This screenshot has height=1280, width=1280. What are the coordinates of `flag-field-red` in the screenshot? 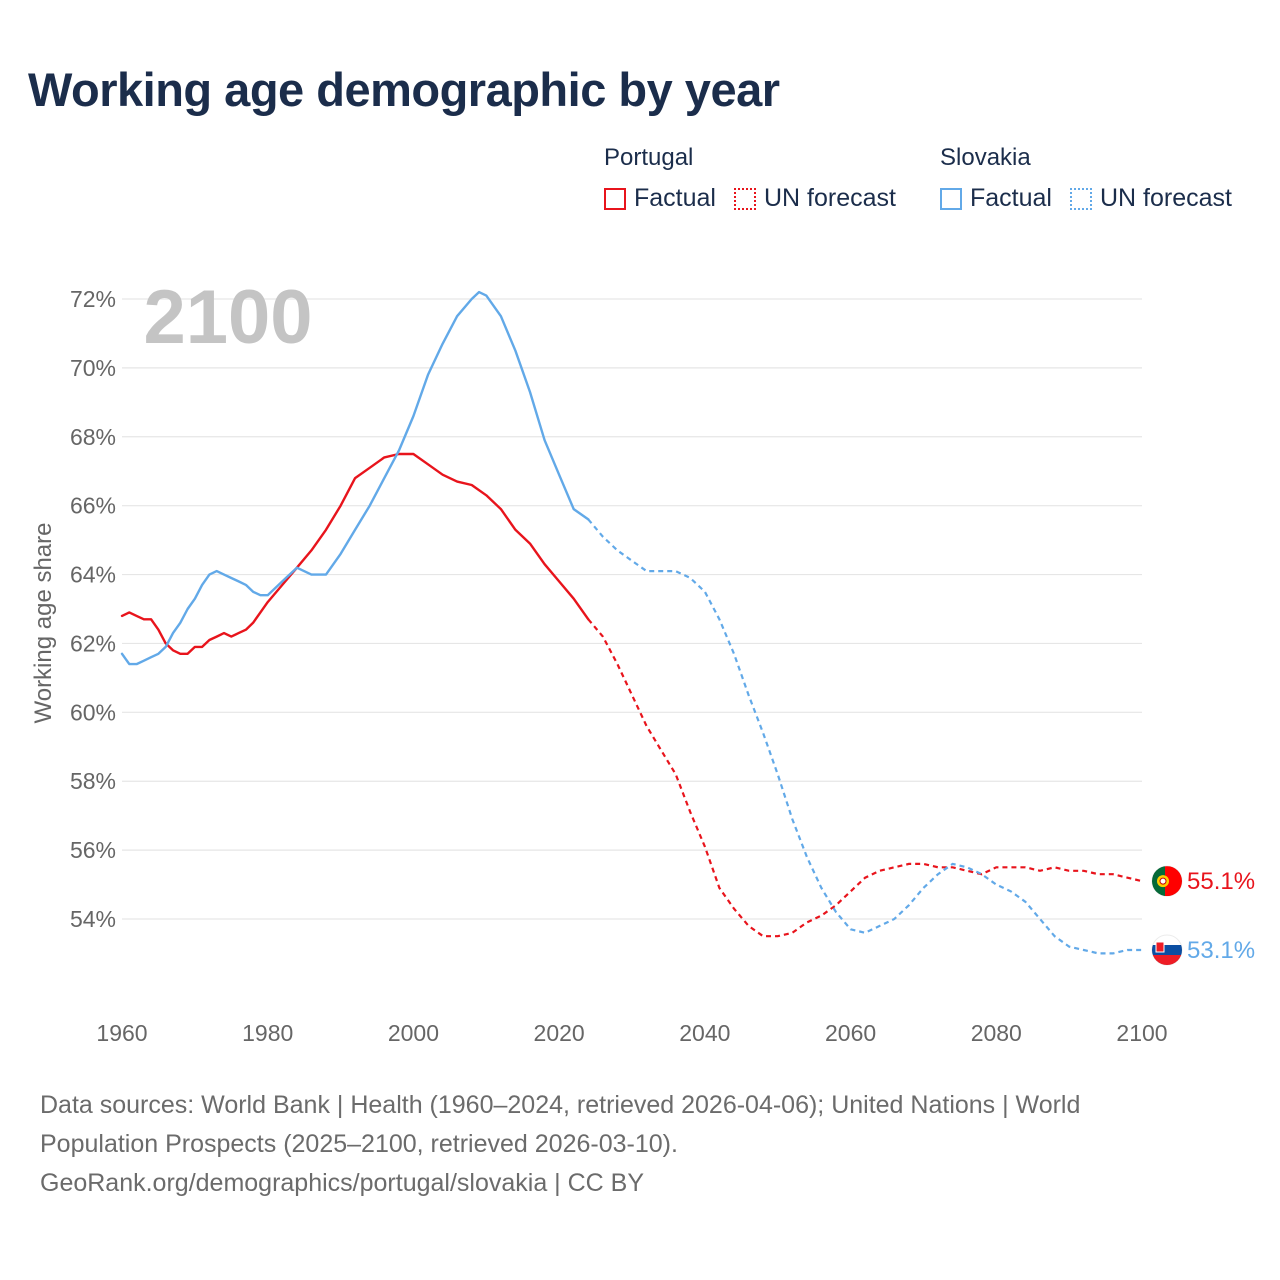 It's located at (1173, 881).